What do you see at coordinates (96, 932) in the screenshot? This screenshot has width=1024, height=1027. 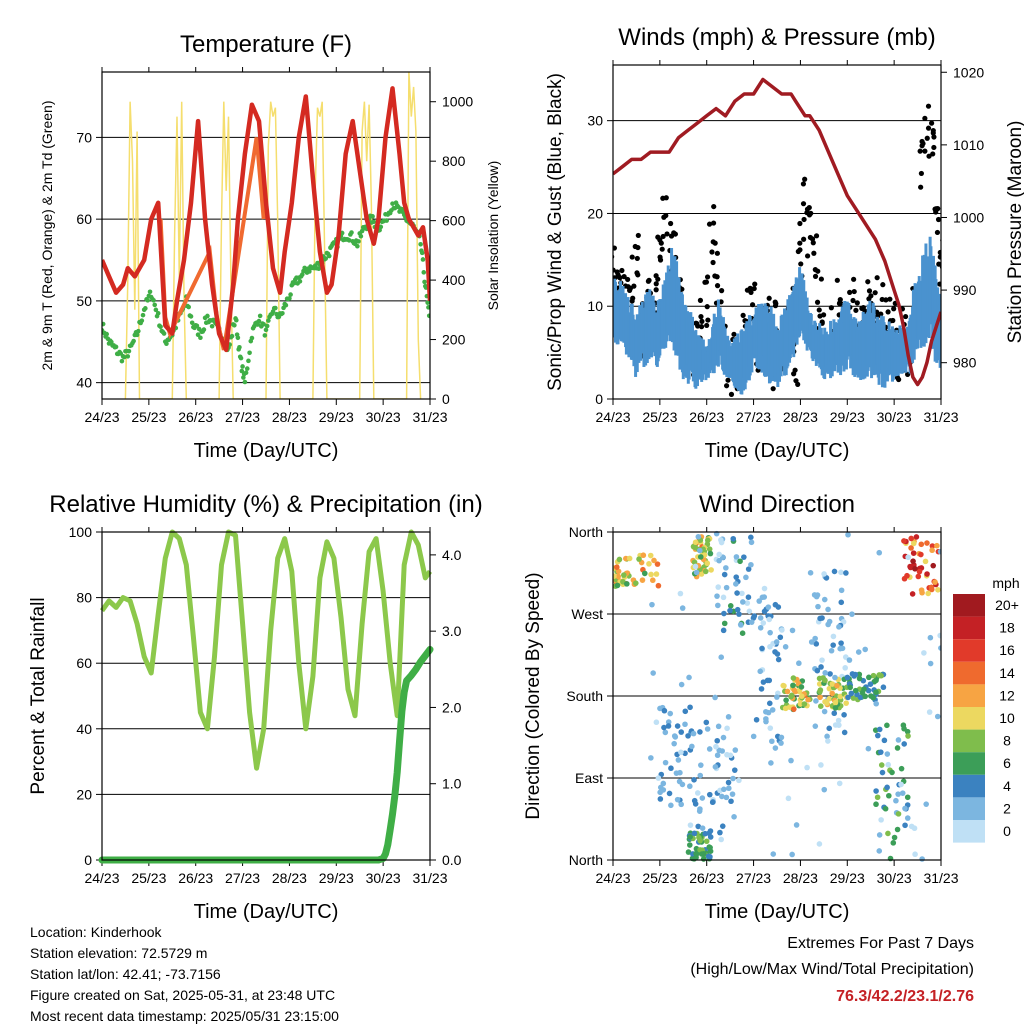 I see `location-text: Location: Kinderhook` at bounding box center [96, 932].